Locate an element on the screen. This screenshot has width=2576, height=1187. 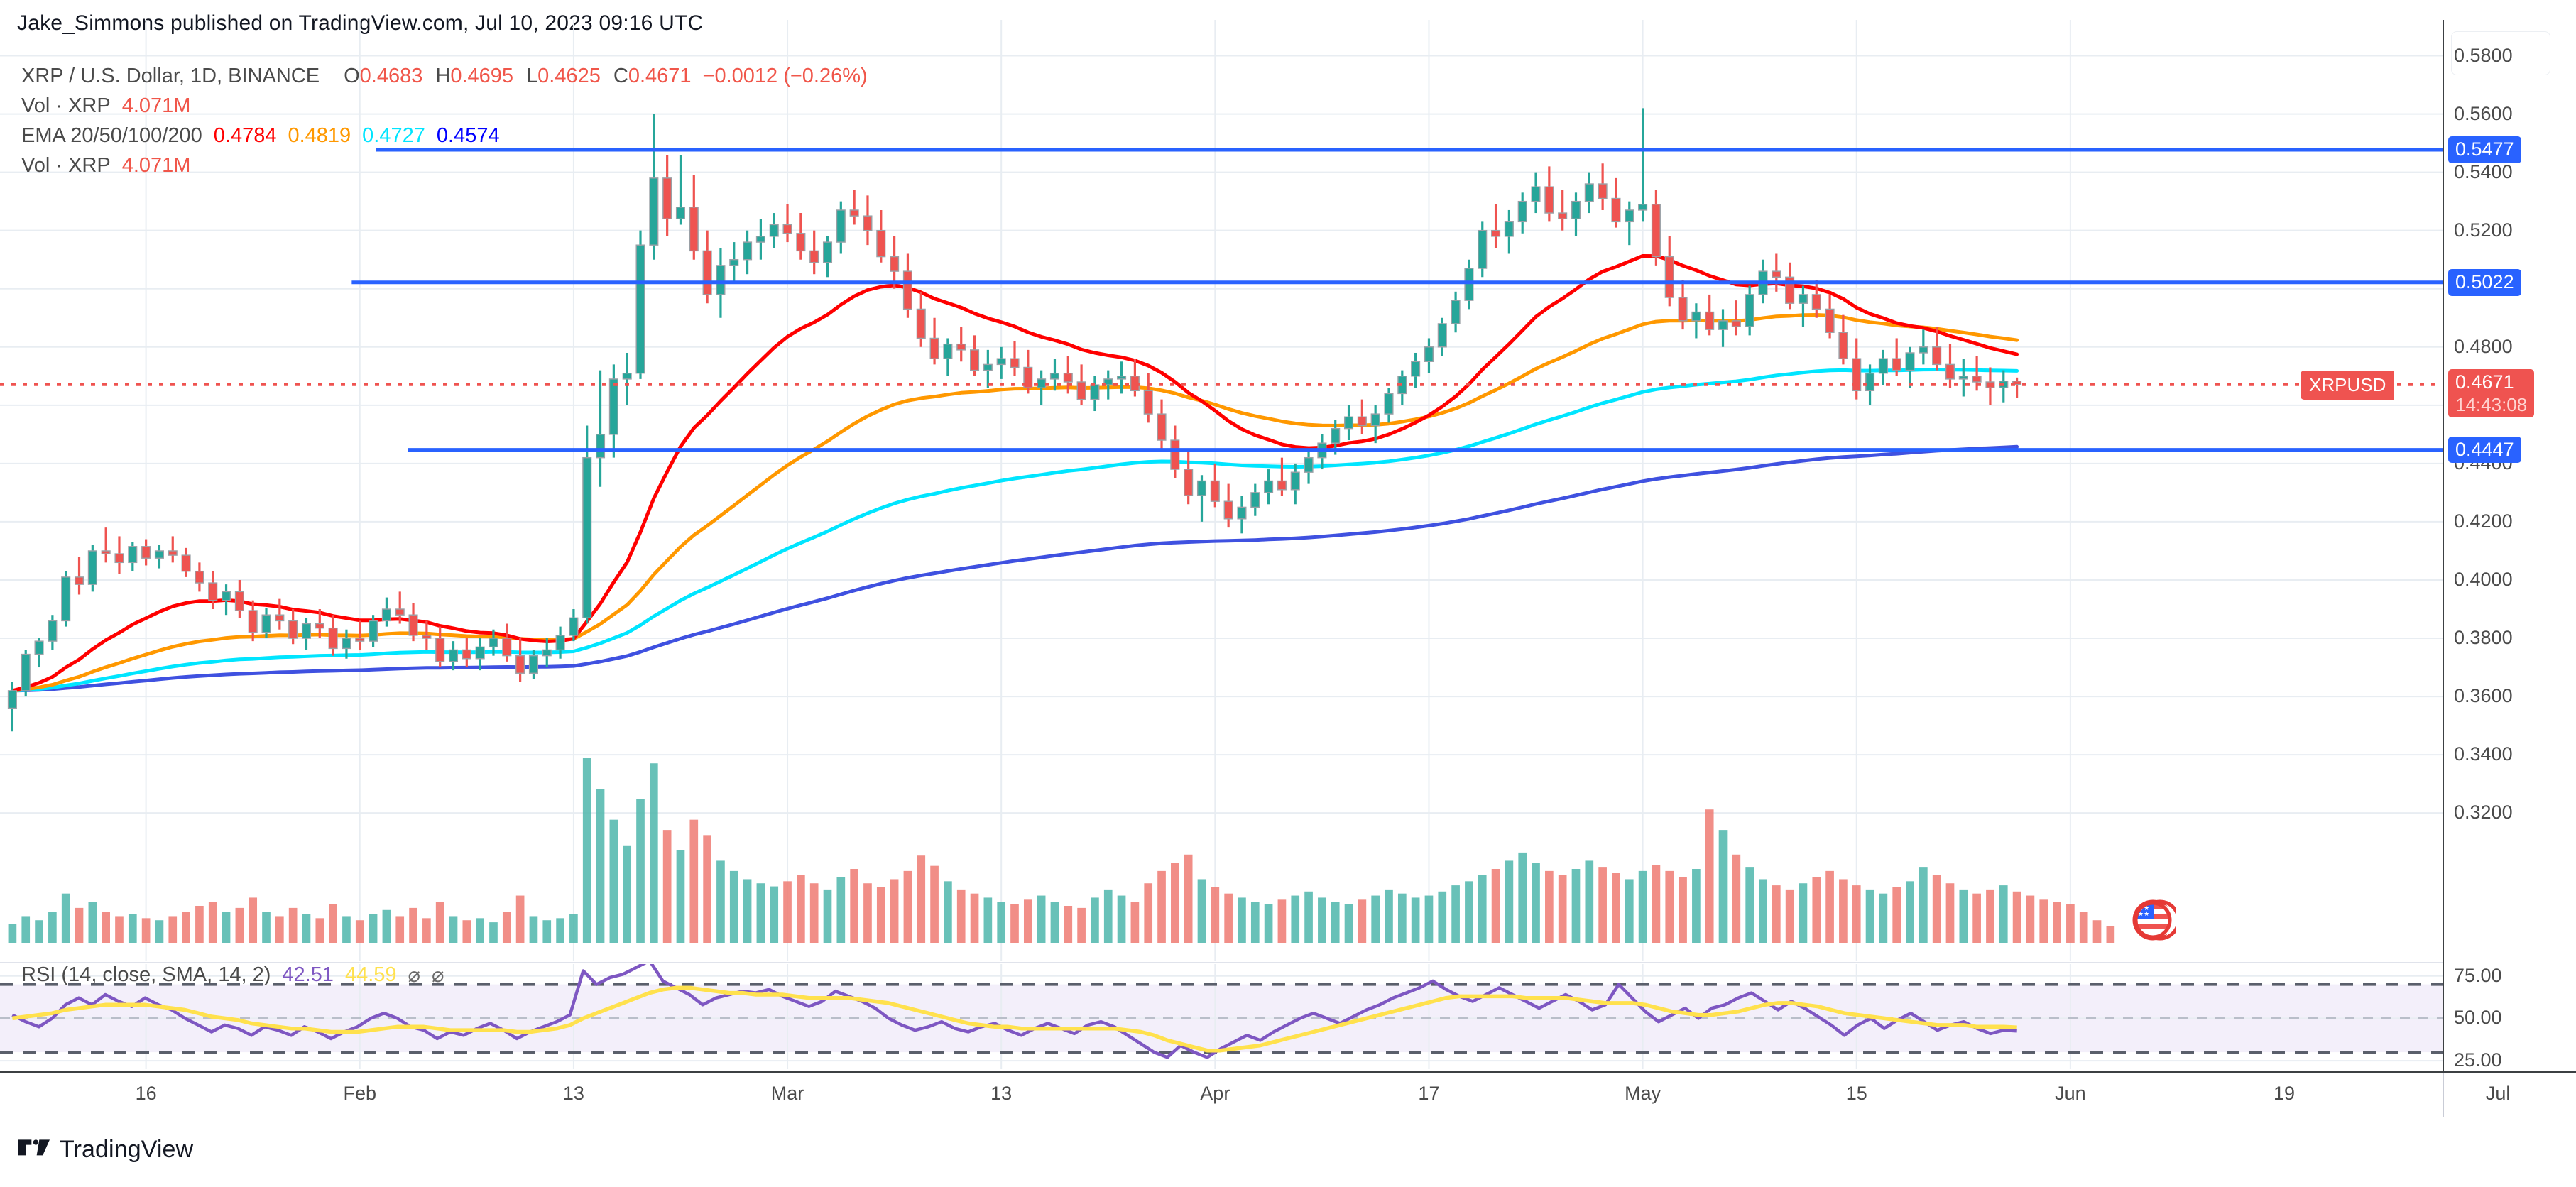
axis-hover-placeholder is located at coordinates (2500, 53).